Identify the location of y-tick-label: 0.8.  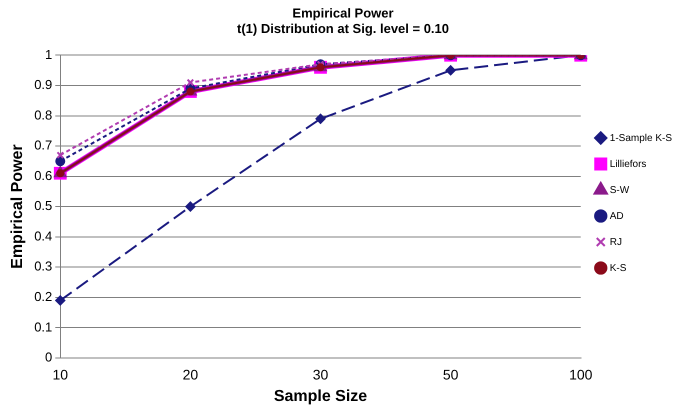
(43, 114).